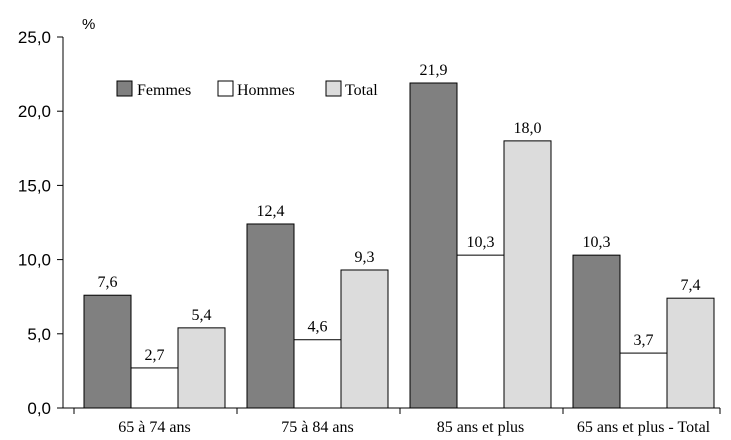 This screenshot has height=440, width=731. What do you see at coordinates (318, 327) in the screenshot?
I see `data-label: 4,6` at bounding box center [318, 327].